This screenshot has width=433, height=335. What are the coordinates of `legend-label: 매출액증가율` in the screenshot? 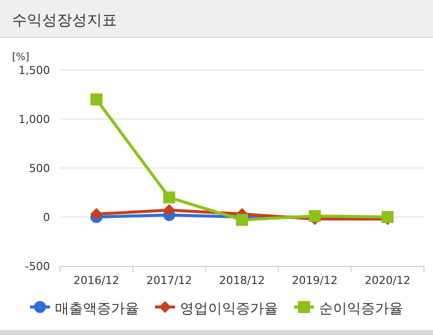 It's located at (97, 309).